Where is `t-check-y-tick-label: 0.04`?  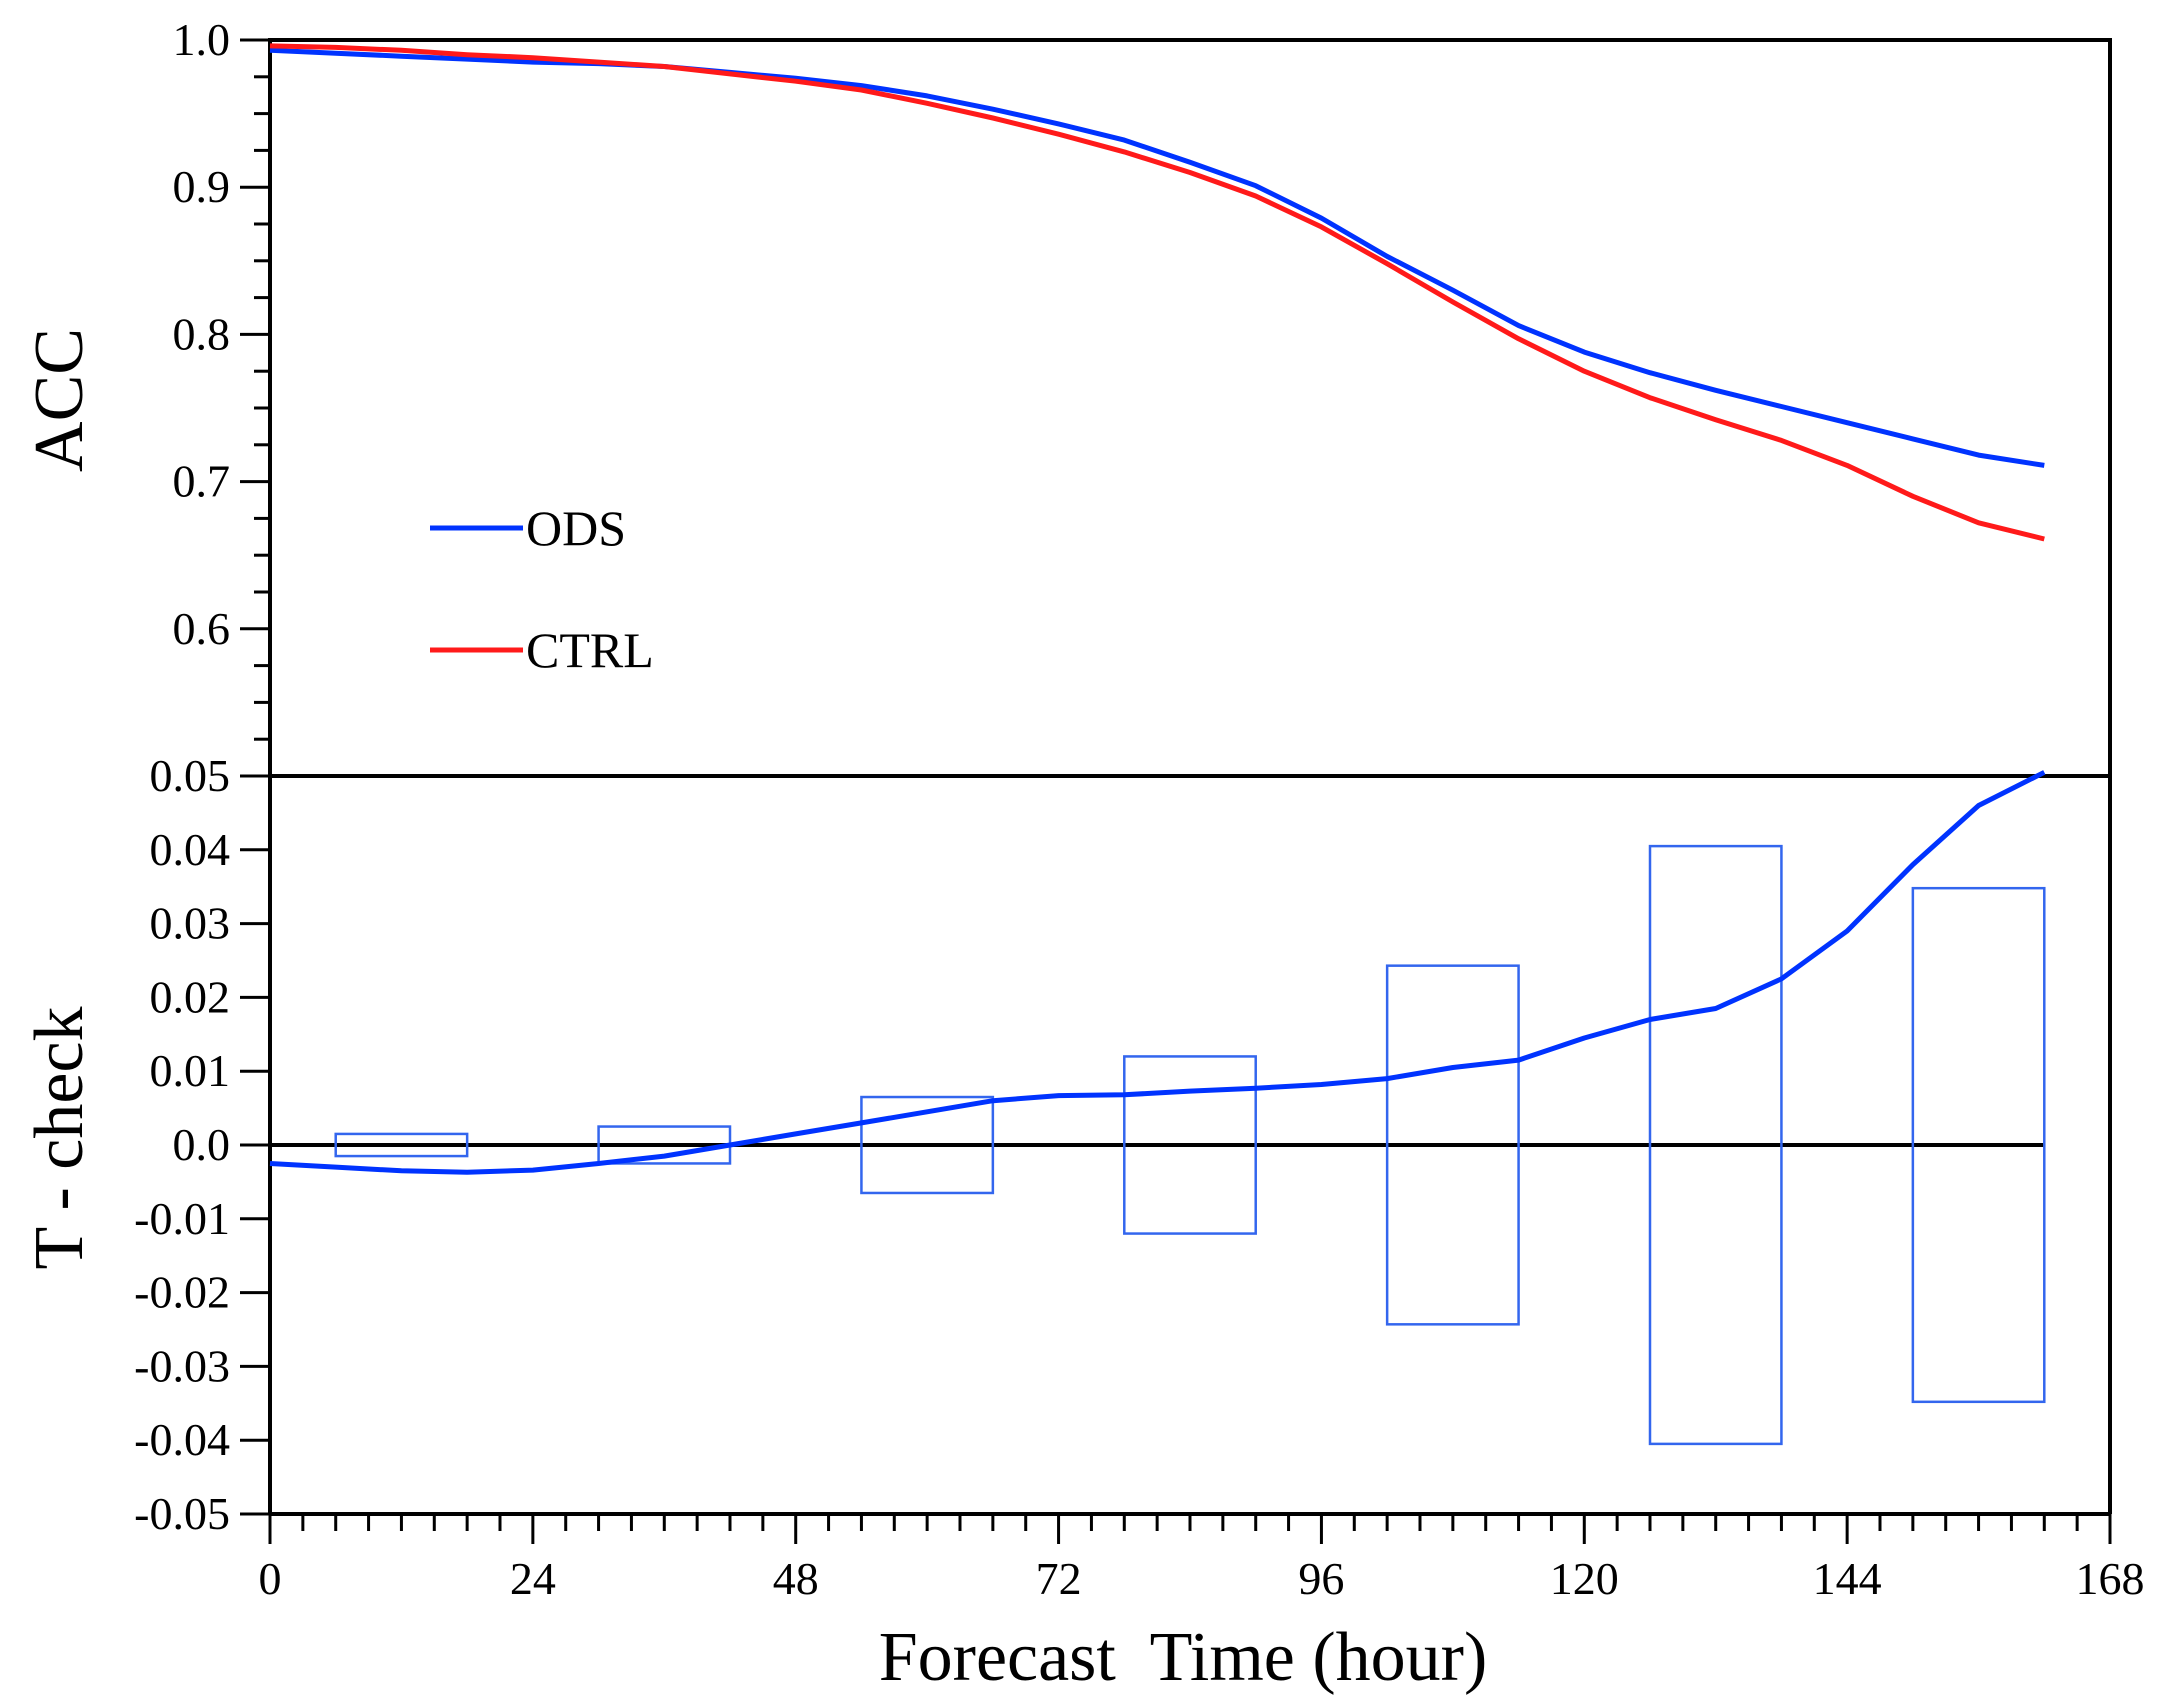
t-check-y-tick-label: 0.04 is located at coordinates (190, 849).